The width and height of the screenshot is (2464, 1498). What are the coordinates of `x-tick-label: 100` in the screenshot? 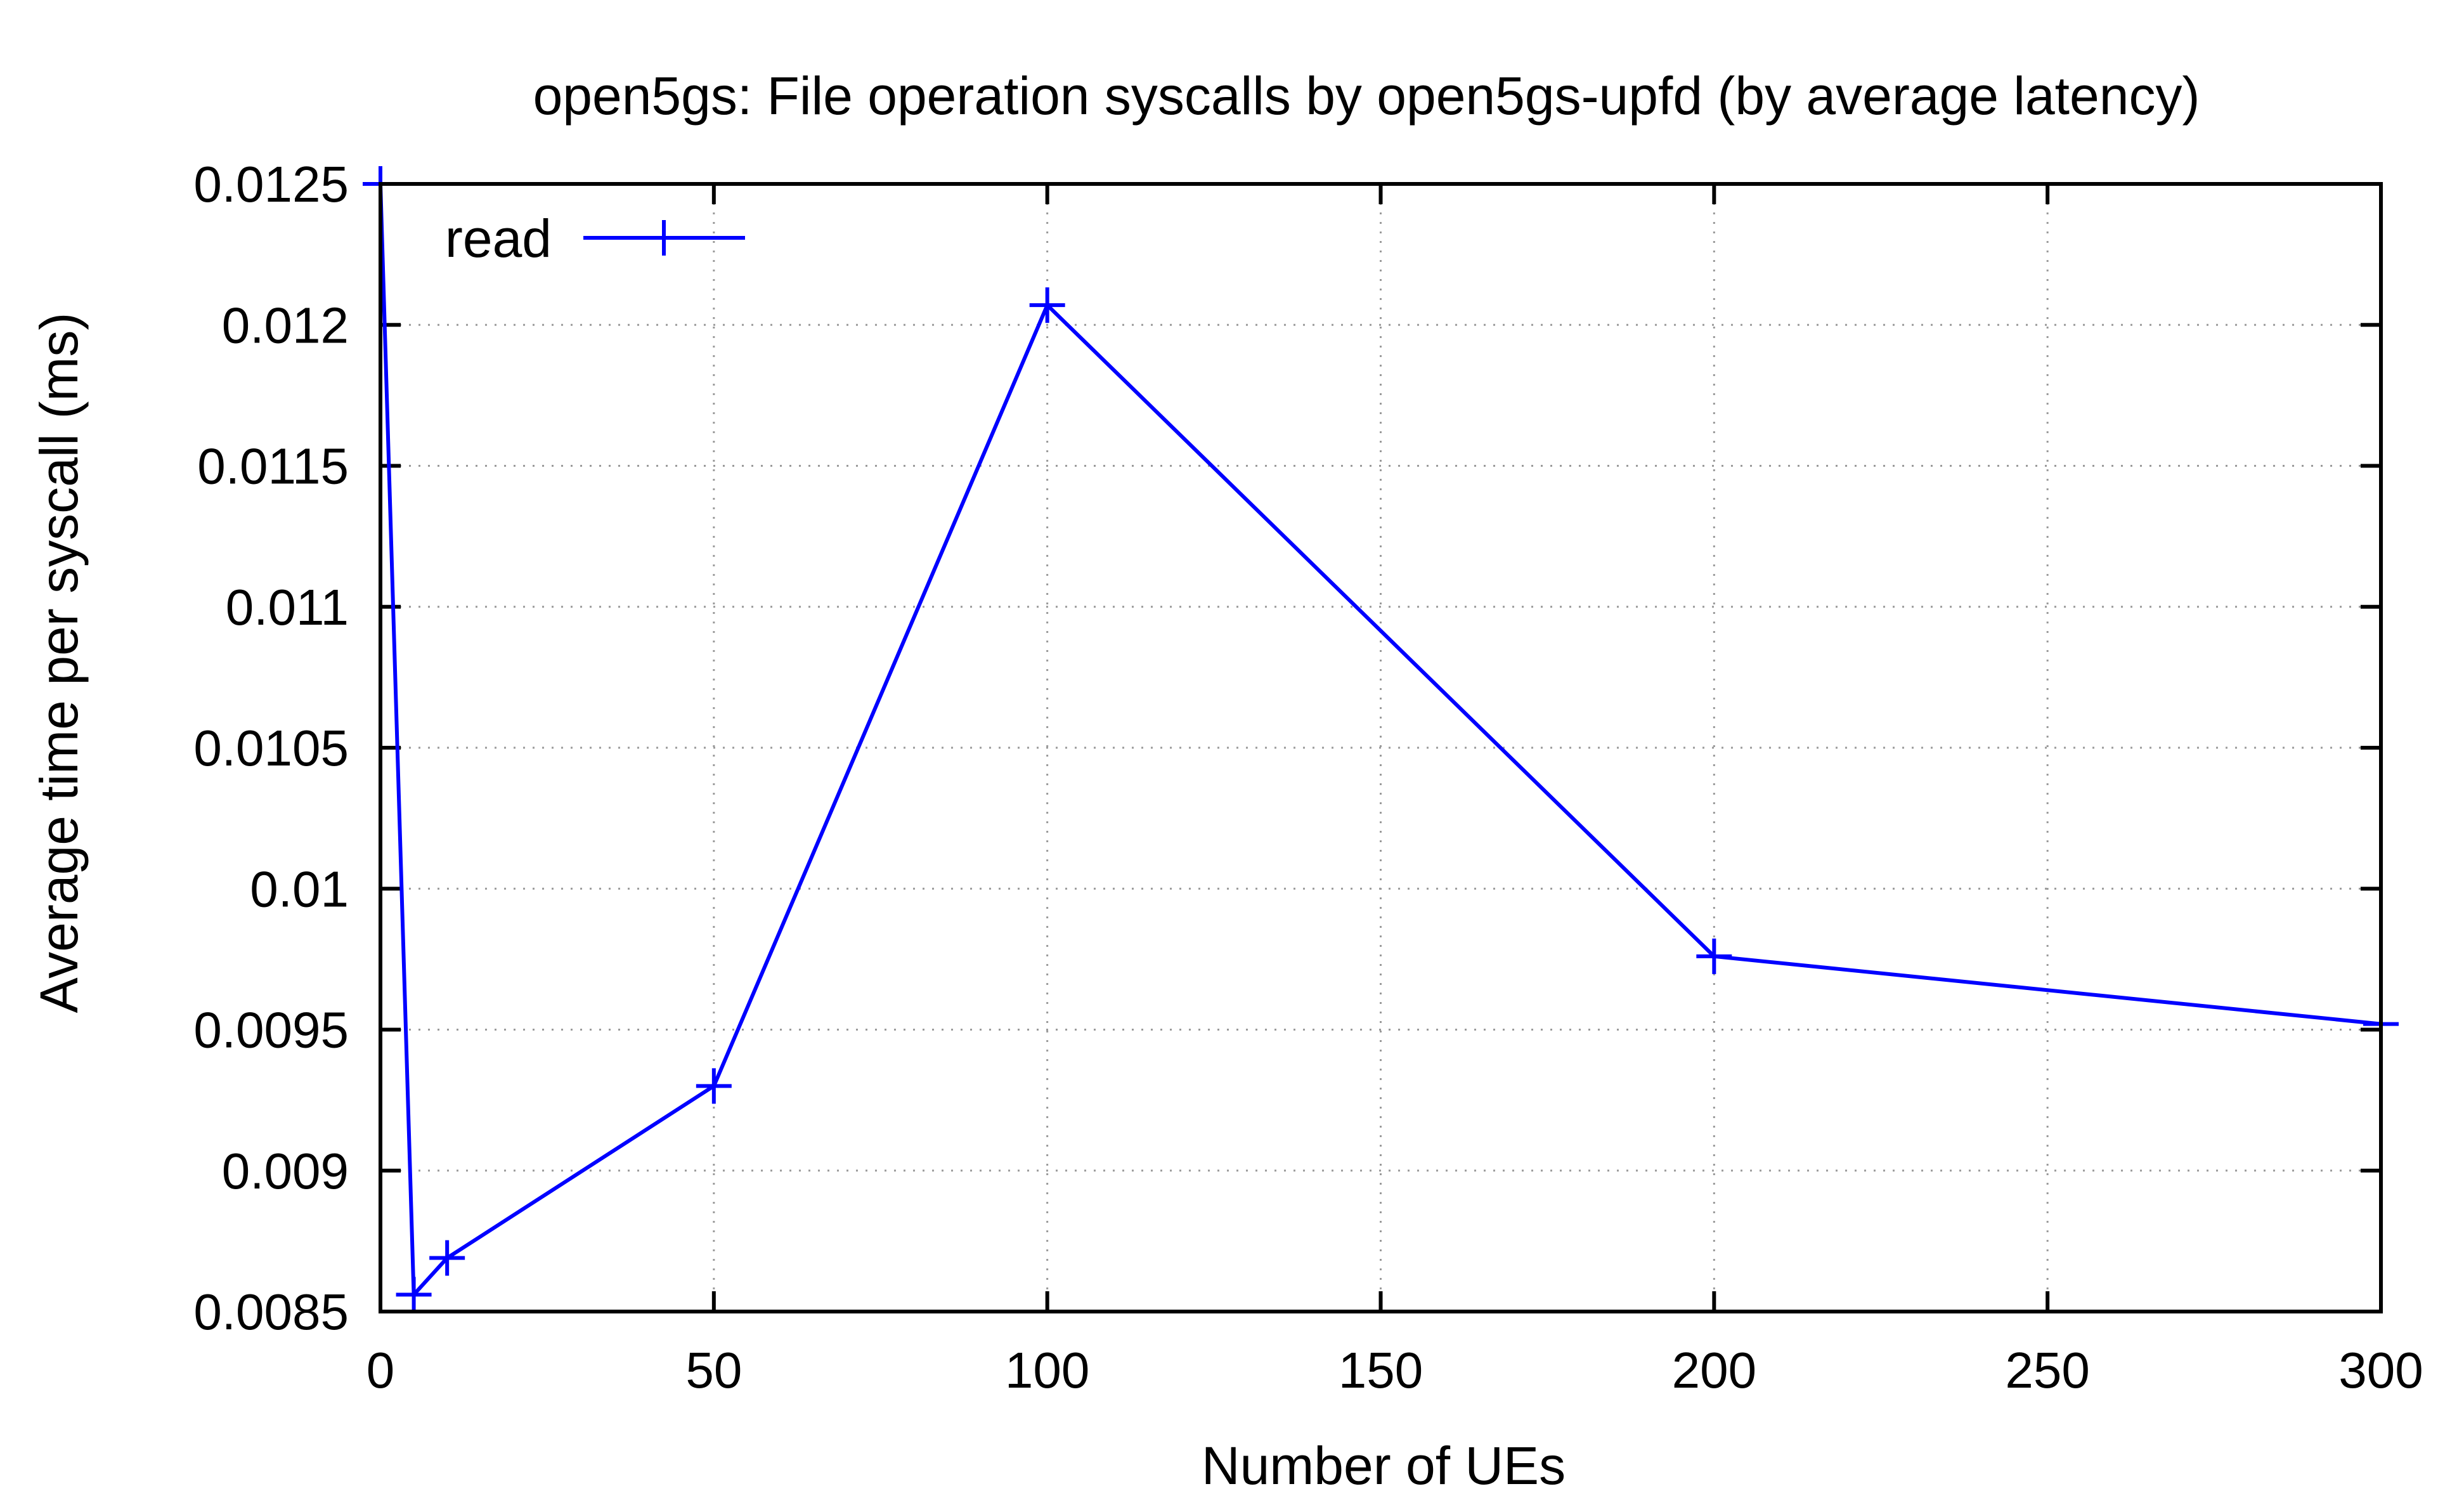 It's located at (1047, 1370).